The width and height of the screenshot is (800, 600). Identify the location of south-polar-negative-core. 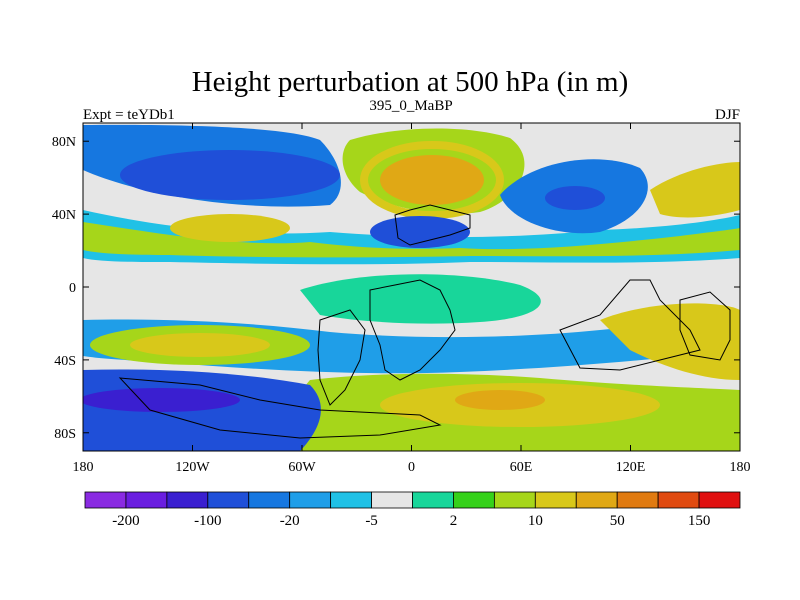
(161, 400).